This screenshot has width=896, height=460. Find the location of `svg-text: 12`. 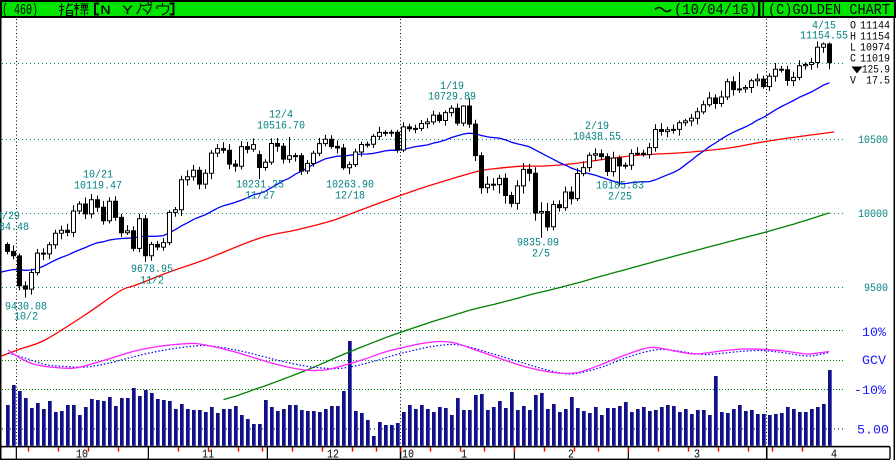

svg-text: 12 is located at coordinates (333, 454).